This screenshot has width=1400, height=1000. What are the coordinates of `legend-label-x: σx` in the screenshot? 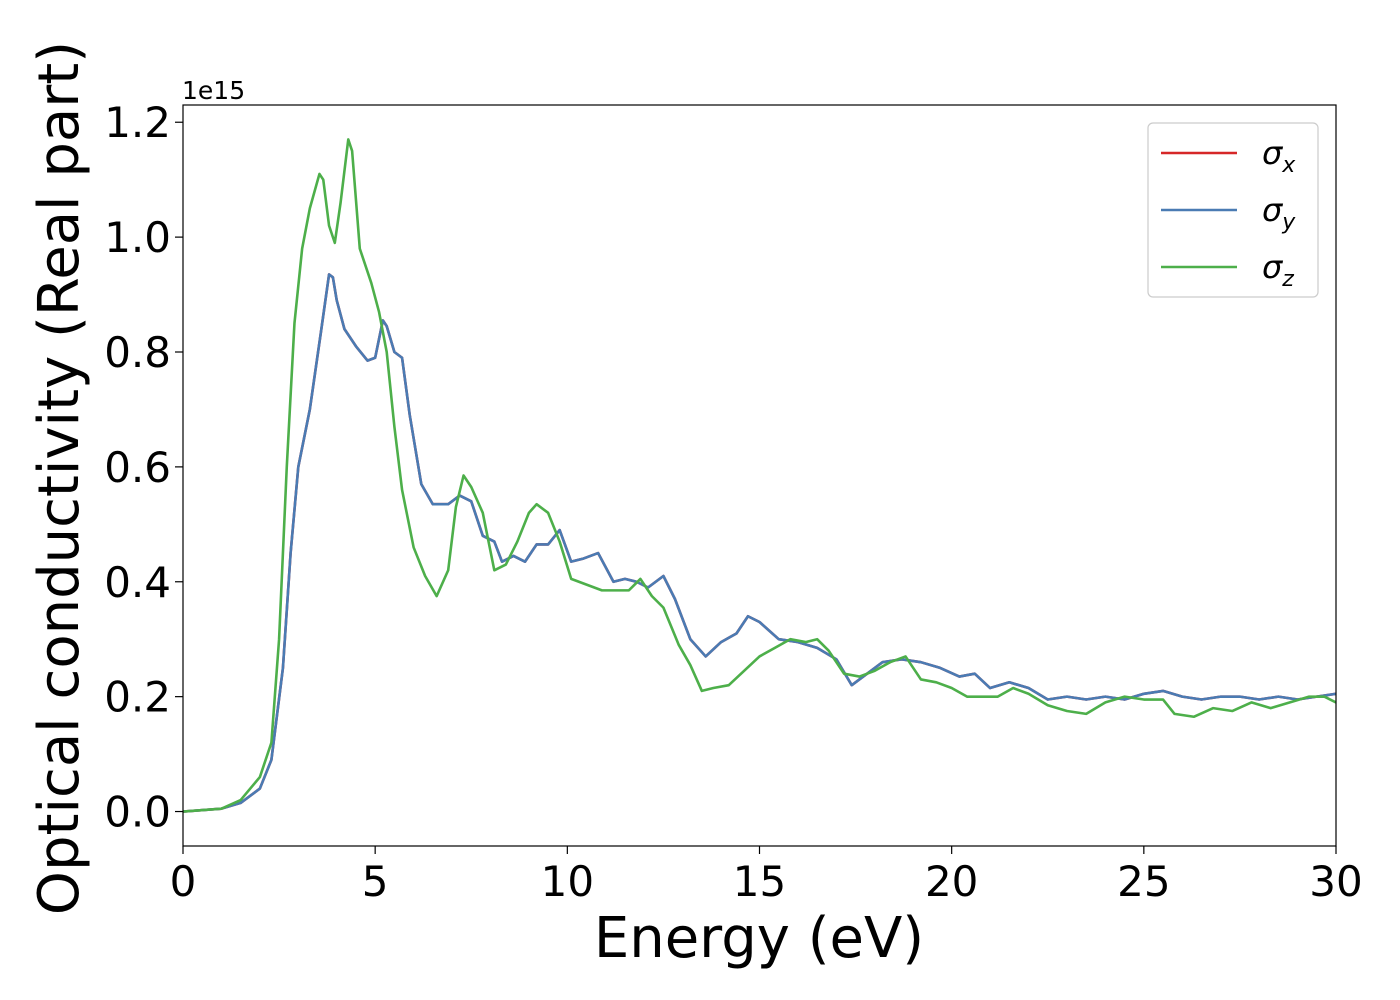 It's located at (1279, 156).